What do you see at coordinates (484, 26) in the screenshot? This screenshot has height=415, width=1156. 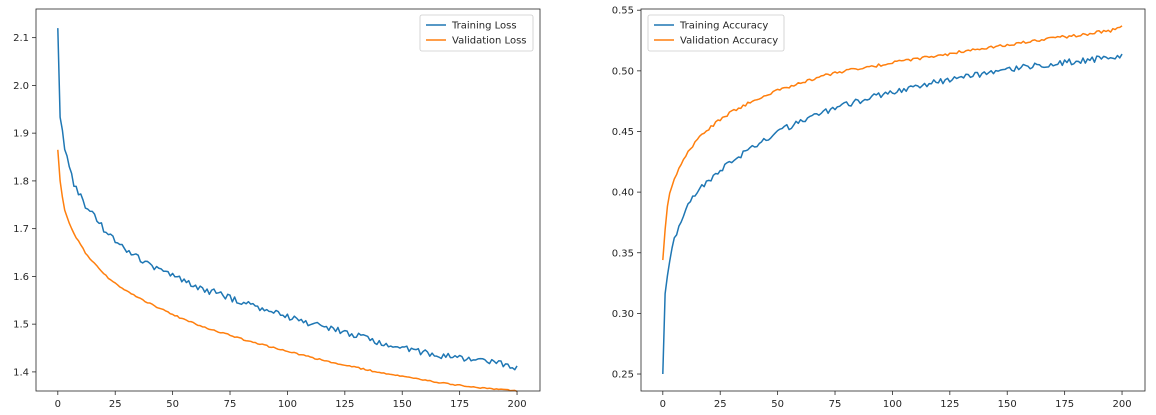 I see `legend-label: Training Loss` at bounding box center [484, 26].